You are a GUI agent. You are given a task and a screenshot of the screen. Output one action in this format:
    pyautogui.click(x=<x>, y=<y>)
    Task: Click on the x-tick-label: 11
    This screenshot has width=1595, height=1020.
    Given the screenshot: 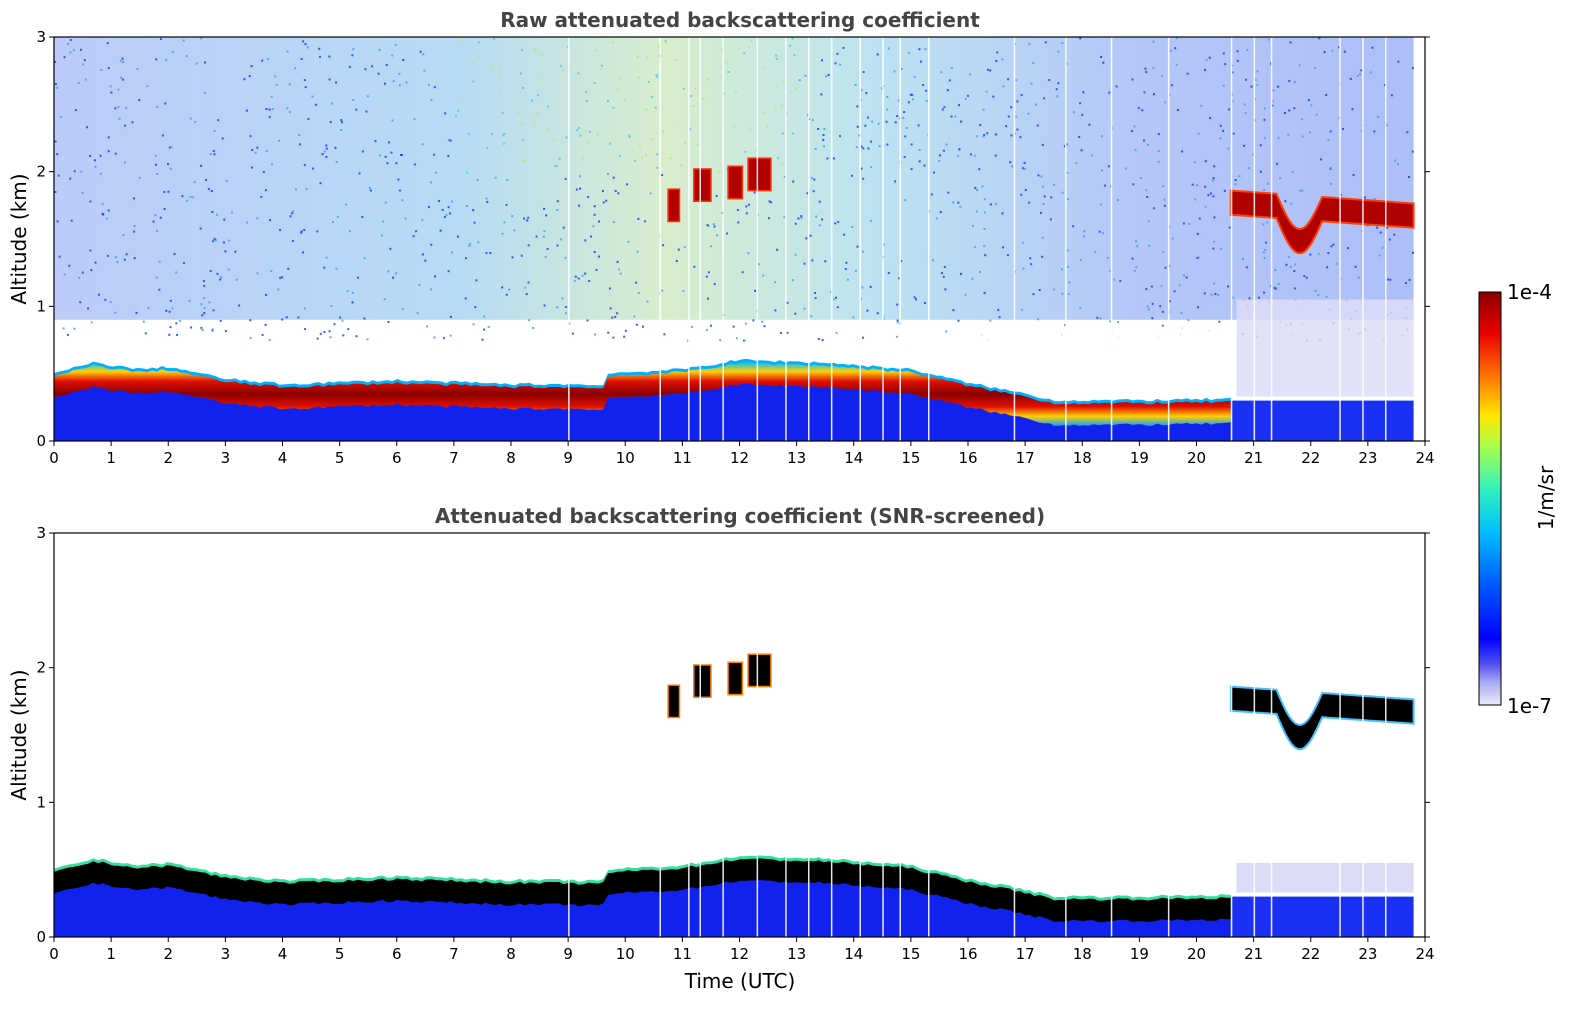 What is the action you would take?
    pyautogui.click(x=682, y=458)
    